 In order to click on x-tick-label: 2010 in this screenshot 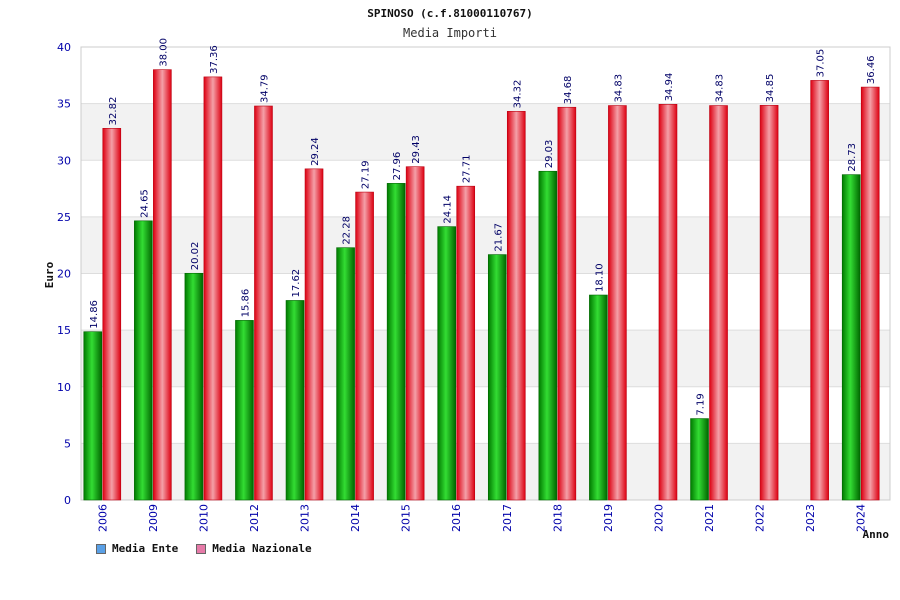, I will do `click(203, 518)`.